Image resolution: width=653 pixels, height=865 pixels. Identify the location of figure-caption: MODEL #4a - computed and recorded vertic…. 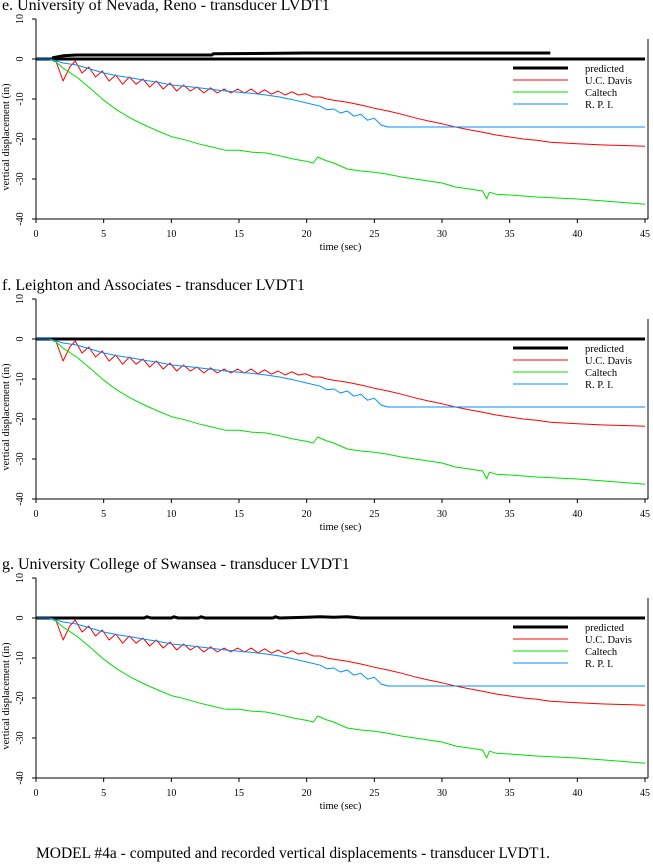
(293, 853).